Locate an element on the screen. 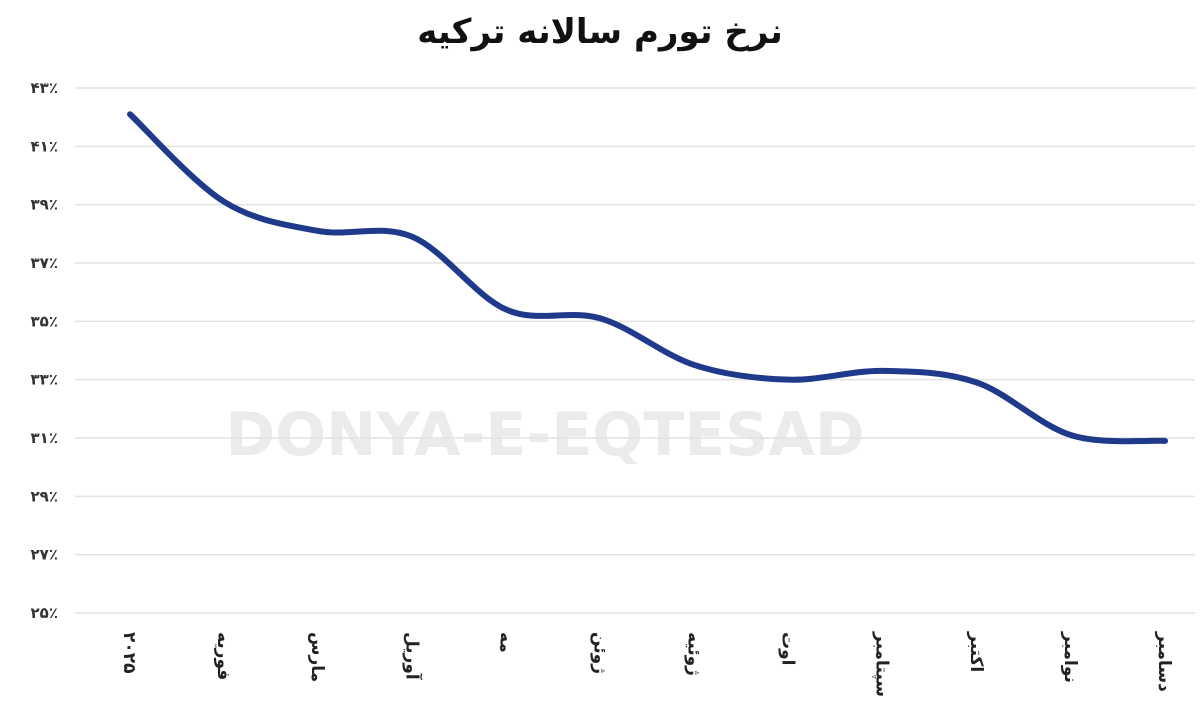  y-tick-label: ۴۳٪ is located at coordinates (44, 88).